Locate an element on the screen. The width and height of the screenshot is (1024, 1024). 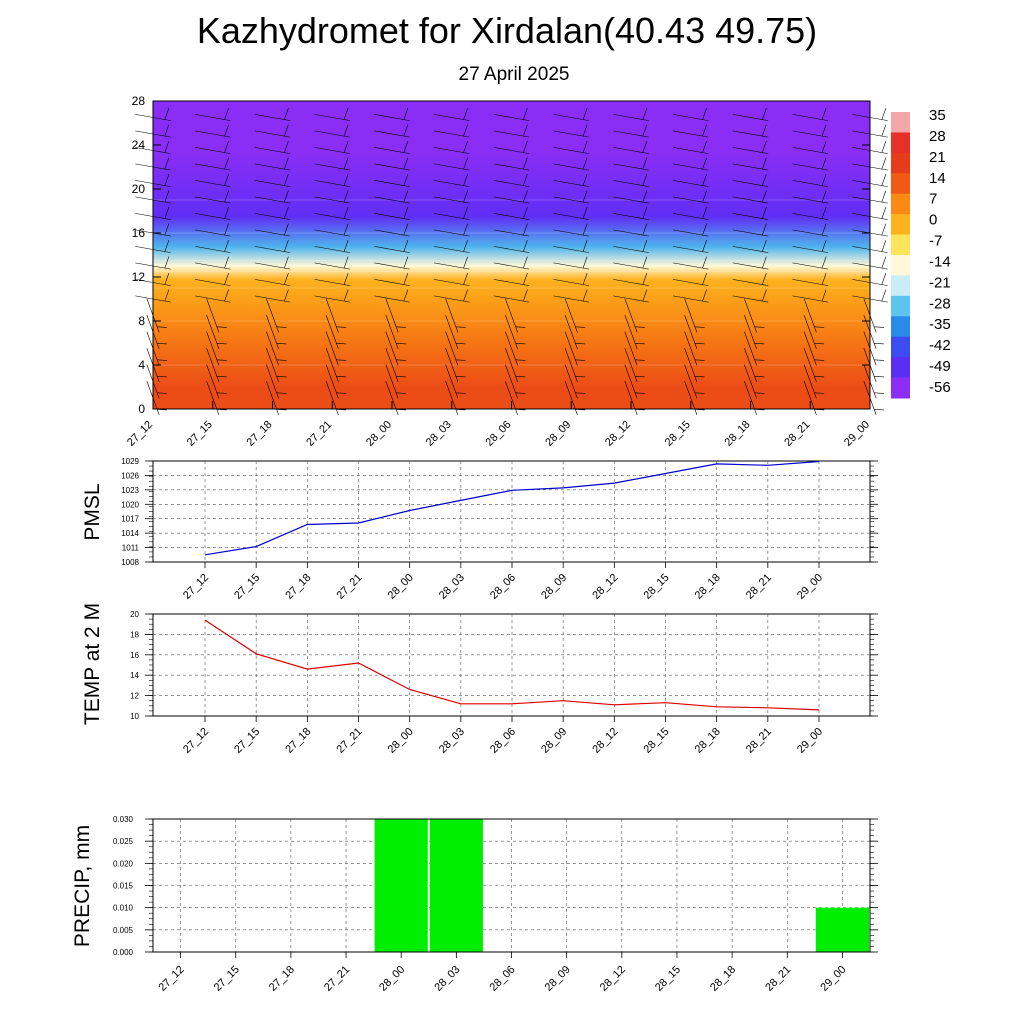
chart-title: Kazhydromet for Xirdalan(40.43 49.75) is located at coordinates (507, 30).